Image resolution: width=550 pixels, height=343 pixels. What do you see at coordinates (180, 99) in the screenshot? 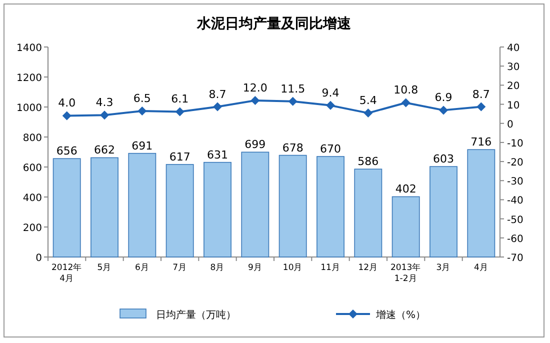
I see `data-label: 6.1` at bounding box center [180, 99].